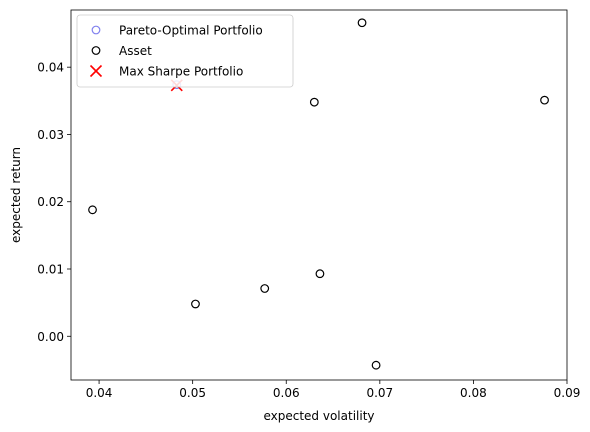 The image size is (590, 432). I want to click on y-tick-label: 0.03, so click(50, 135).